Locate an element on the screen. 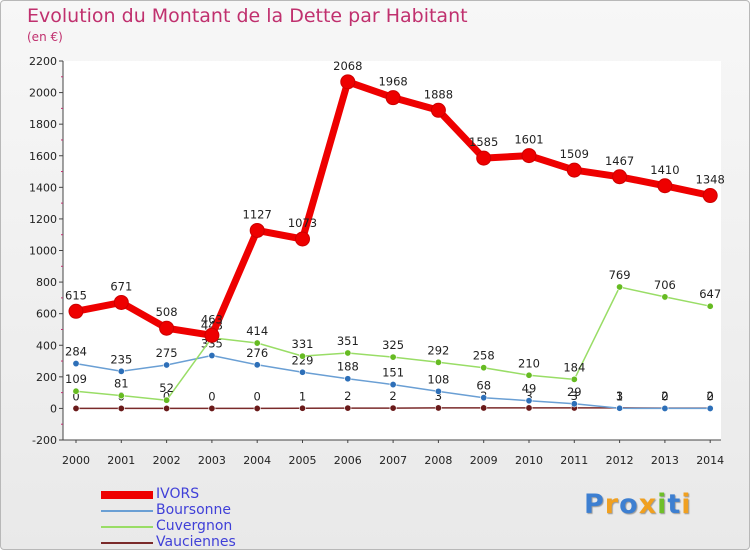 The height and width of the screenshot is (551, 750). x-tick-label: 2014 is located at coordinates (710, 460).